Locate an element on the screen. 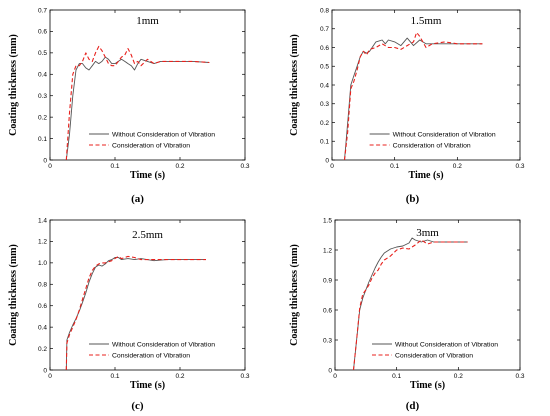 This screenshot has height=416, width=550. x-tick-label-d: 0.3 is located at coordinates (519, 376).